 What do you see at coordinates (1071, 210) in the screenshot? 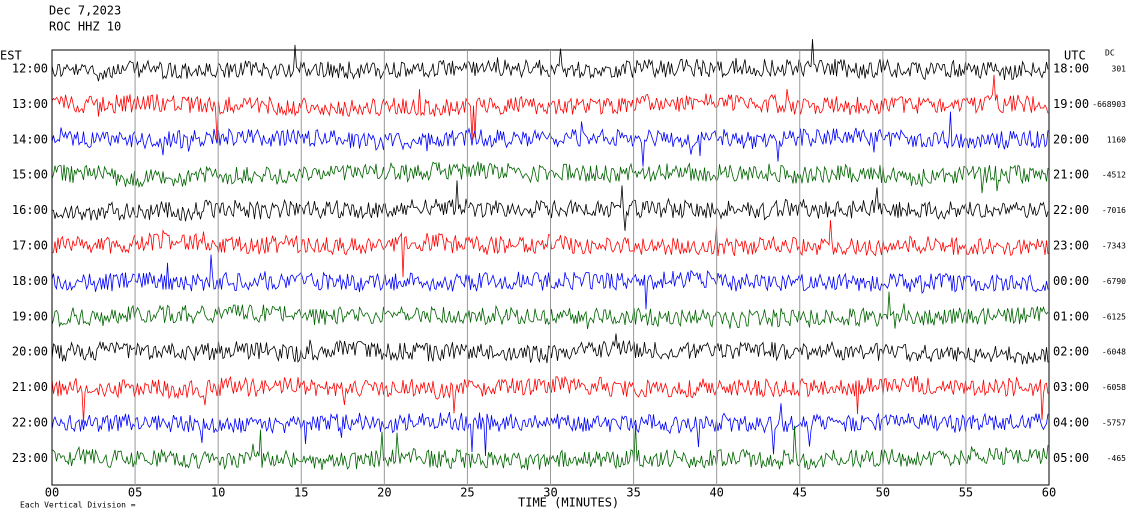
I see `right-tick-label: 22:00` at bounding box center [1071, 210].